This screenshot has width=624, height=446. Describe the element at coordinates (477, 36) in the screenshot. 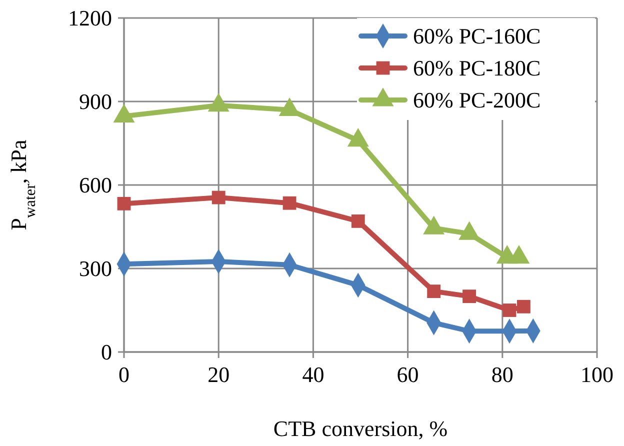

I see `legend-label: 60% PC-160C` at that location.